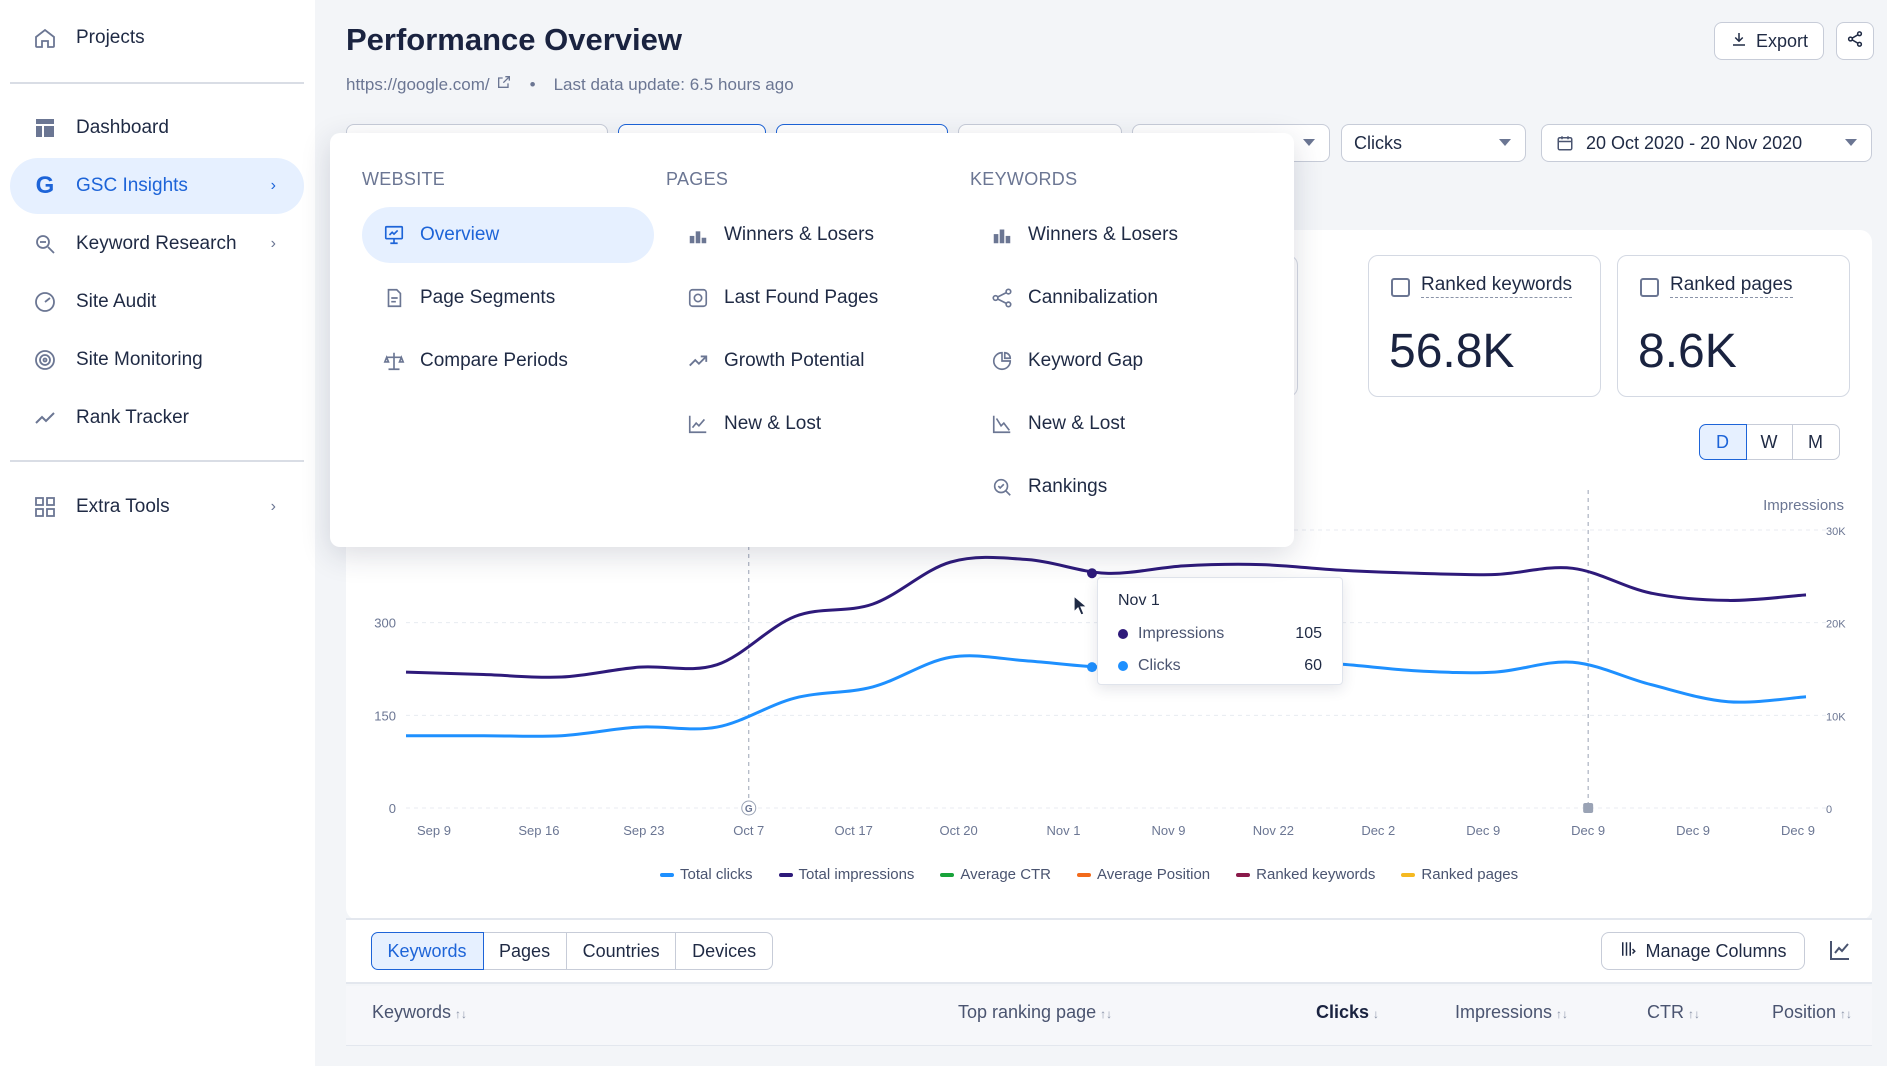 This screenshot has width=1887, height=1066. Describe the element at coordinates (706, 874) in the screenshot. I see `legend-item-total-clicks: Total clicks` at that location.